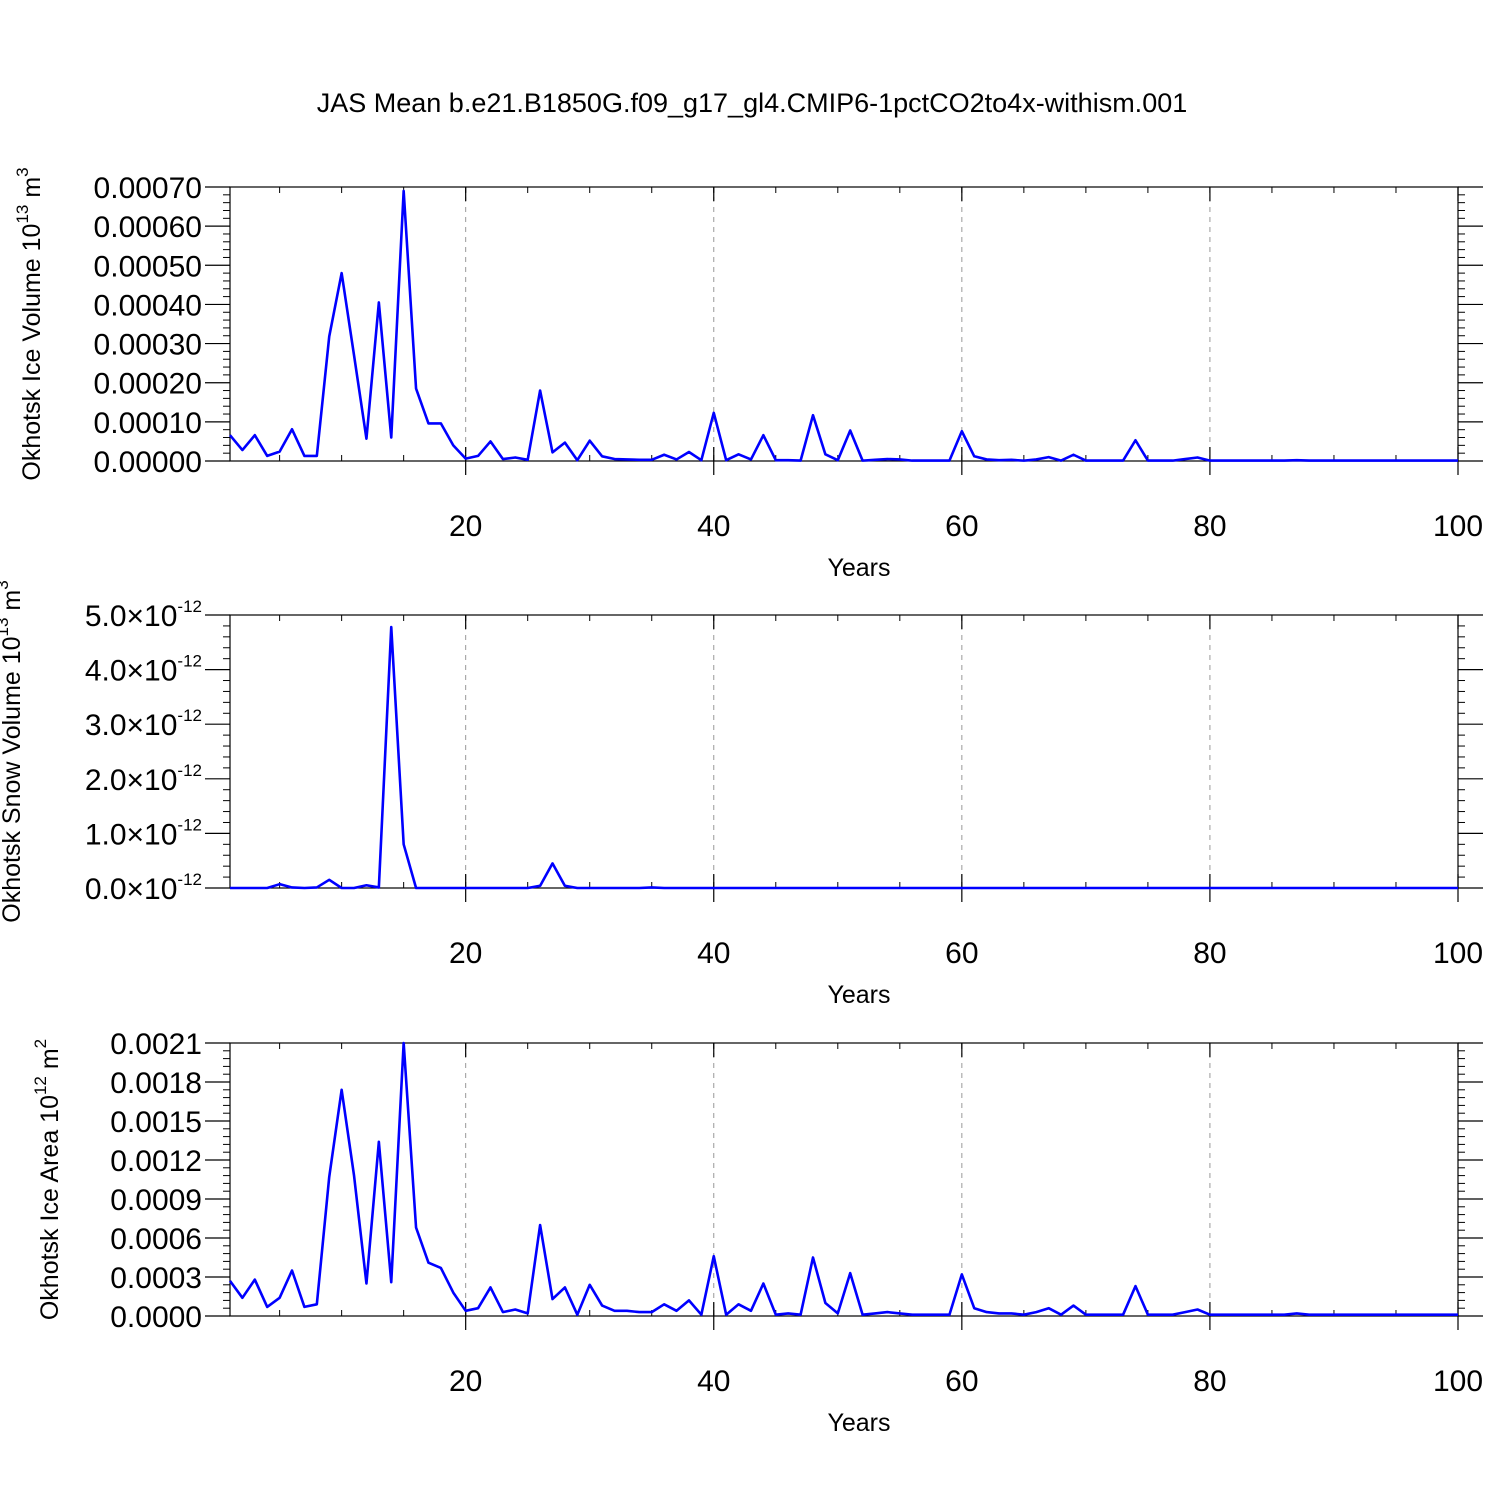  I want to click on y-tick-label: 1.0×10⁻¹², so click(143, 833).